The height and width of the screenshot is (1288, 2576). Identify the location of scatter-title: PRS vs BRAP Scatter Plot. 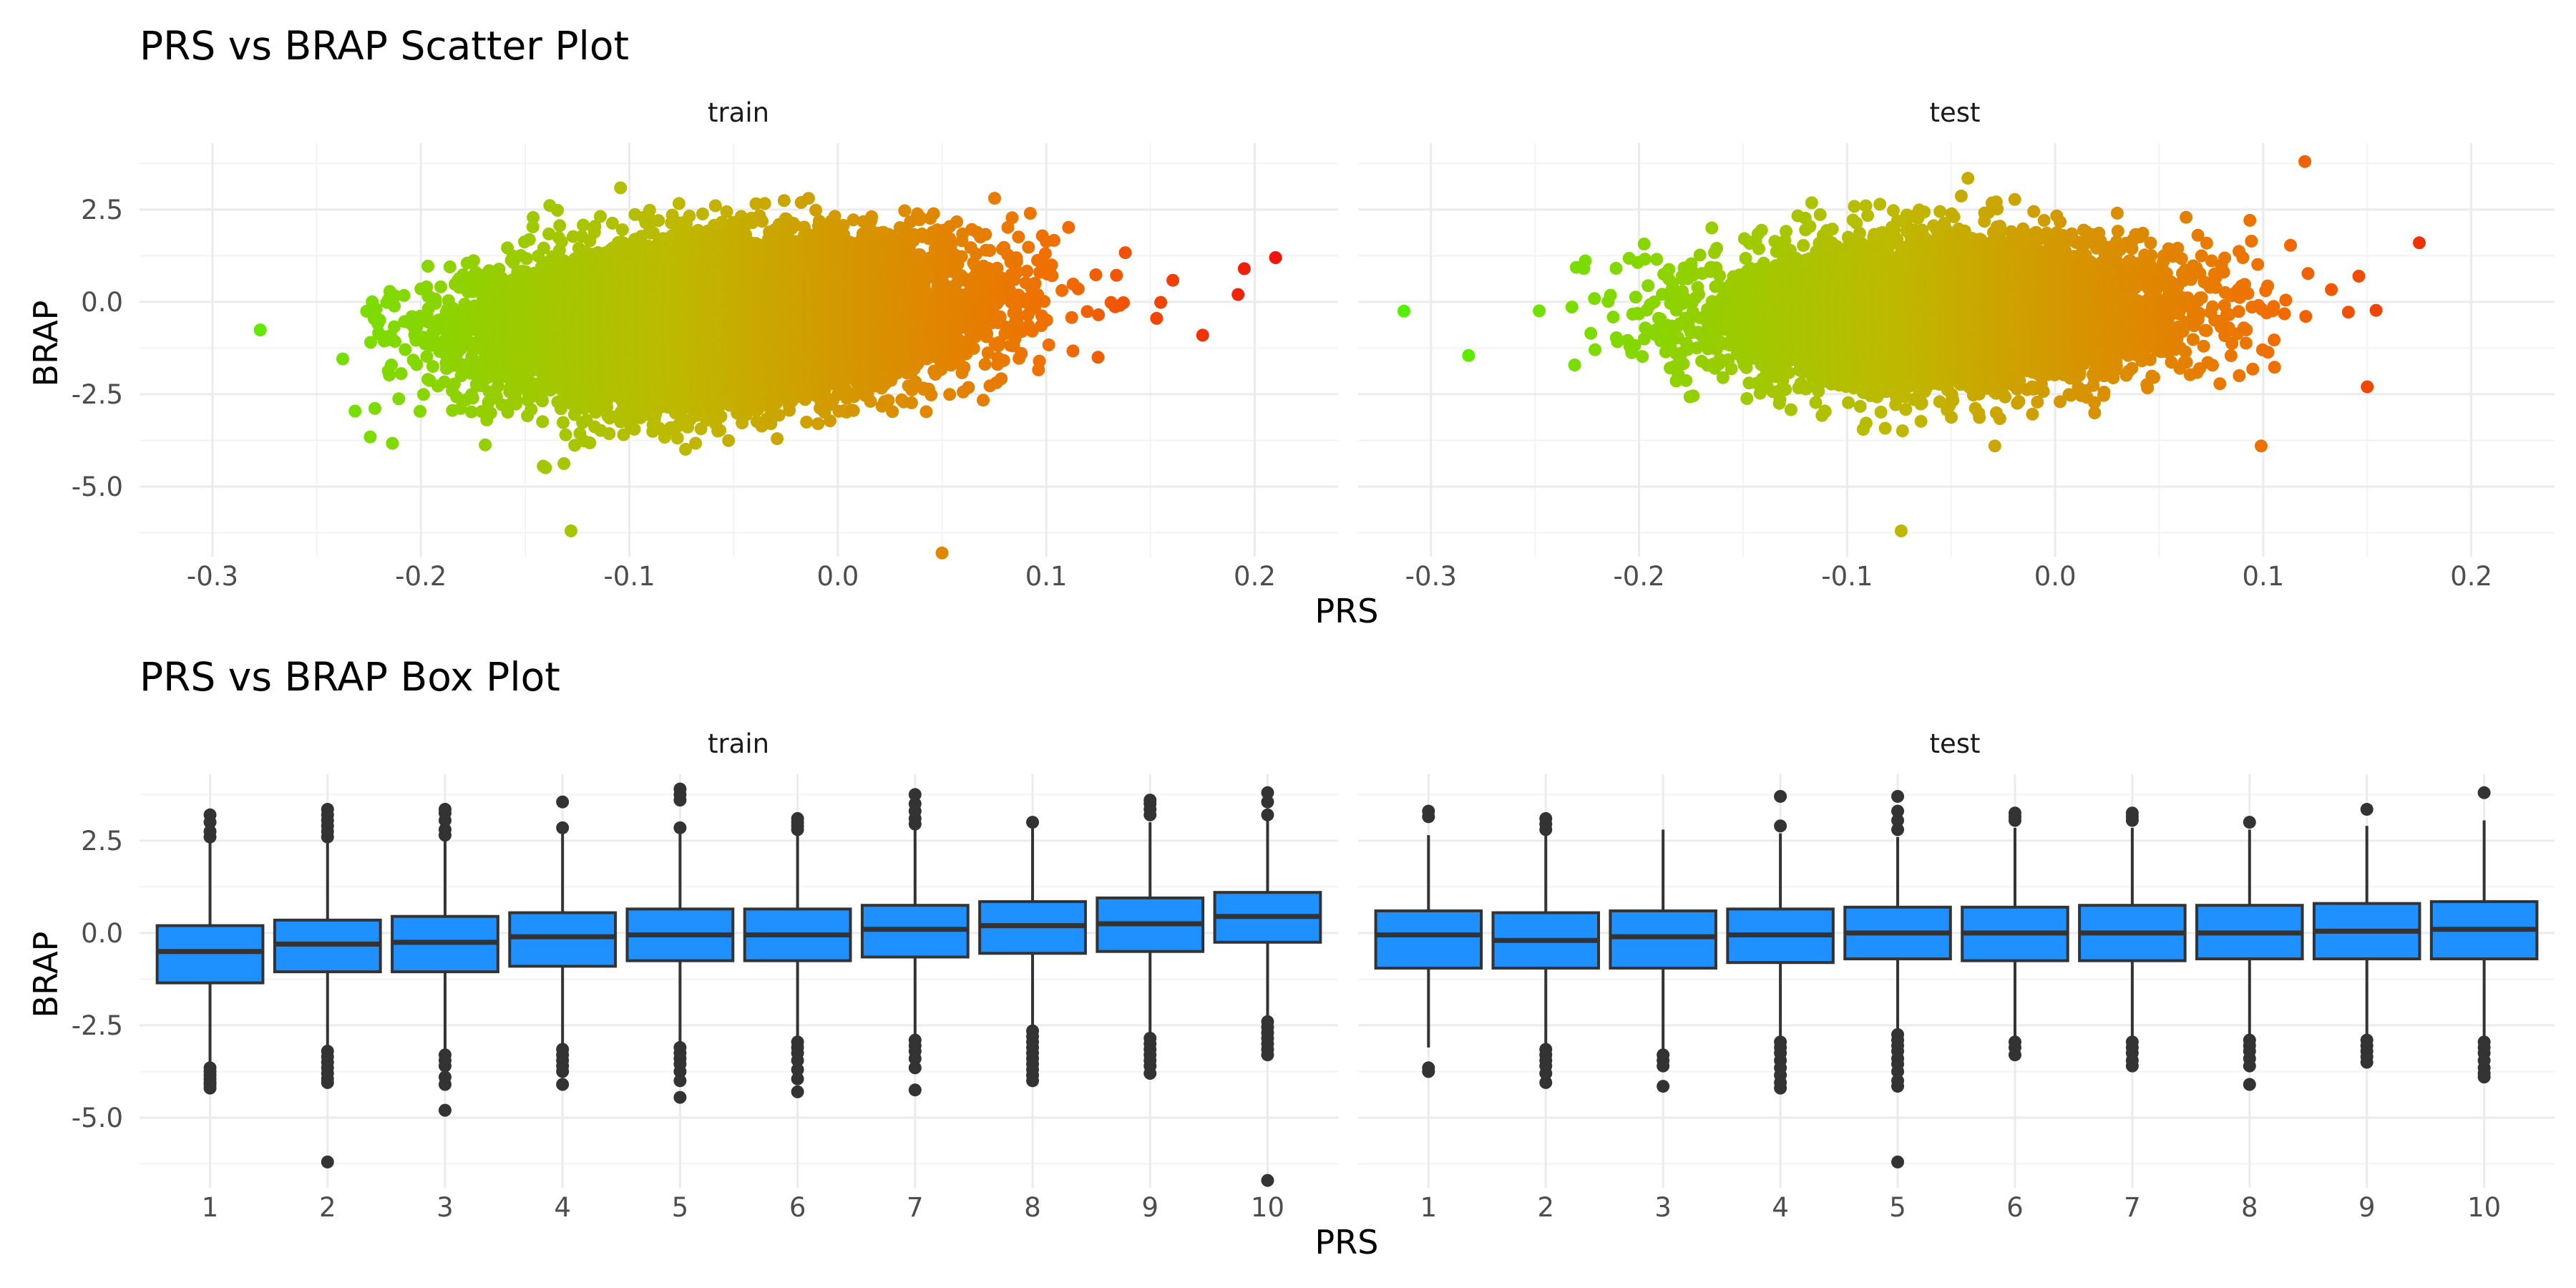
(384, 46).